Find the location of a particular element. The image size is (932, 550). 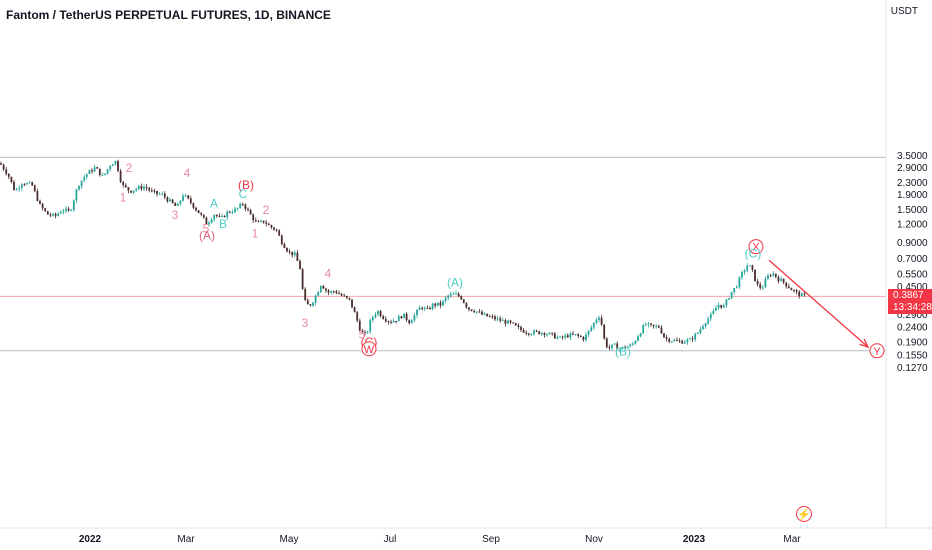

x-tick-label: Sep is located at coordinates (491, 539).